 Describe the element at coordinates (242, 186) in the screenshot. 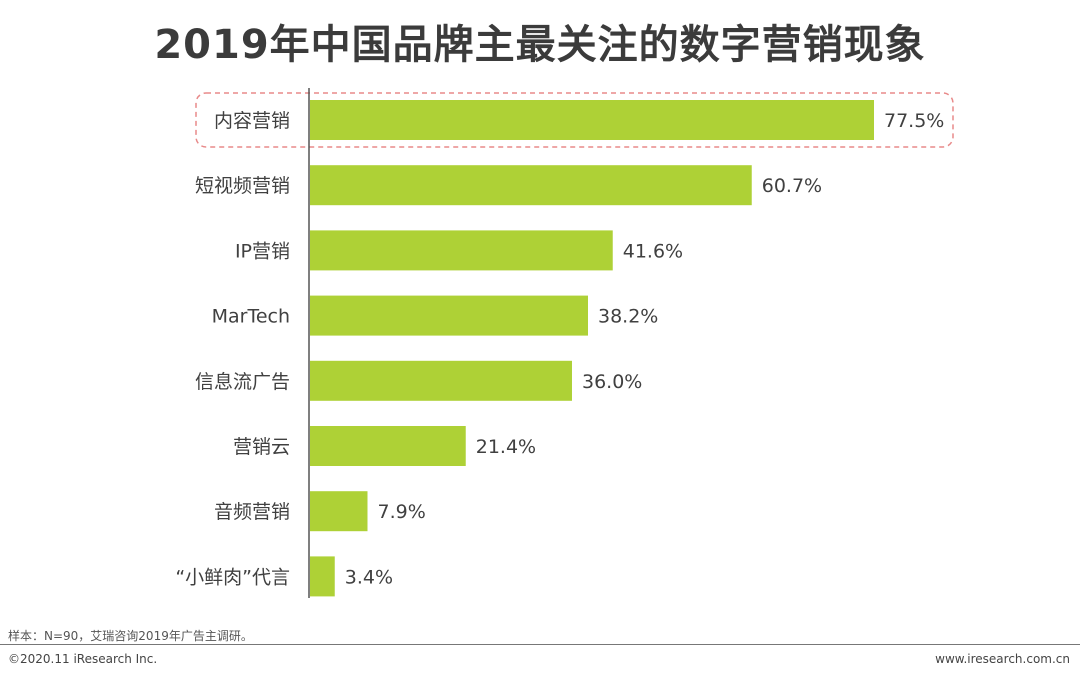

I see `category-label: 短视频营销` at that location.